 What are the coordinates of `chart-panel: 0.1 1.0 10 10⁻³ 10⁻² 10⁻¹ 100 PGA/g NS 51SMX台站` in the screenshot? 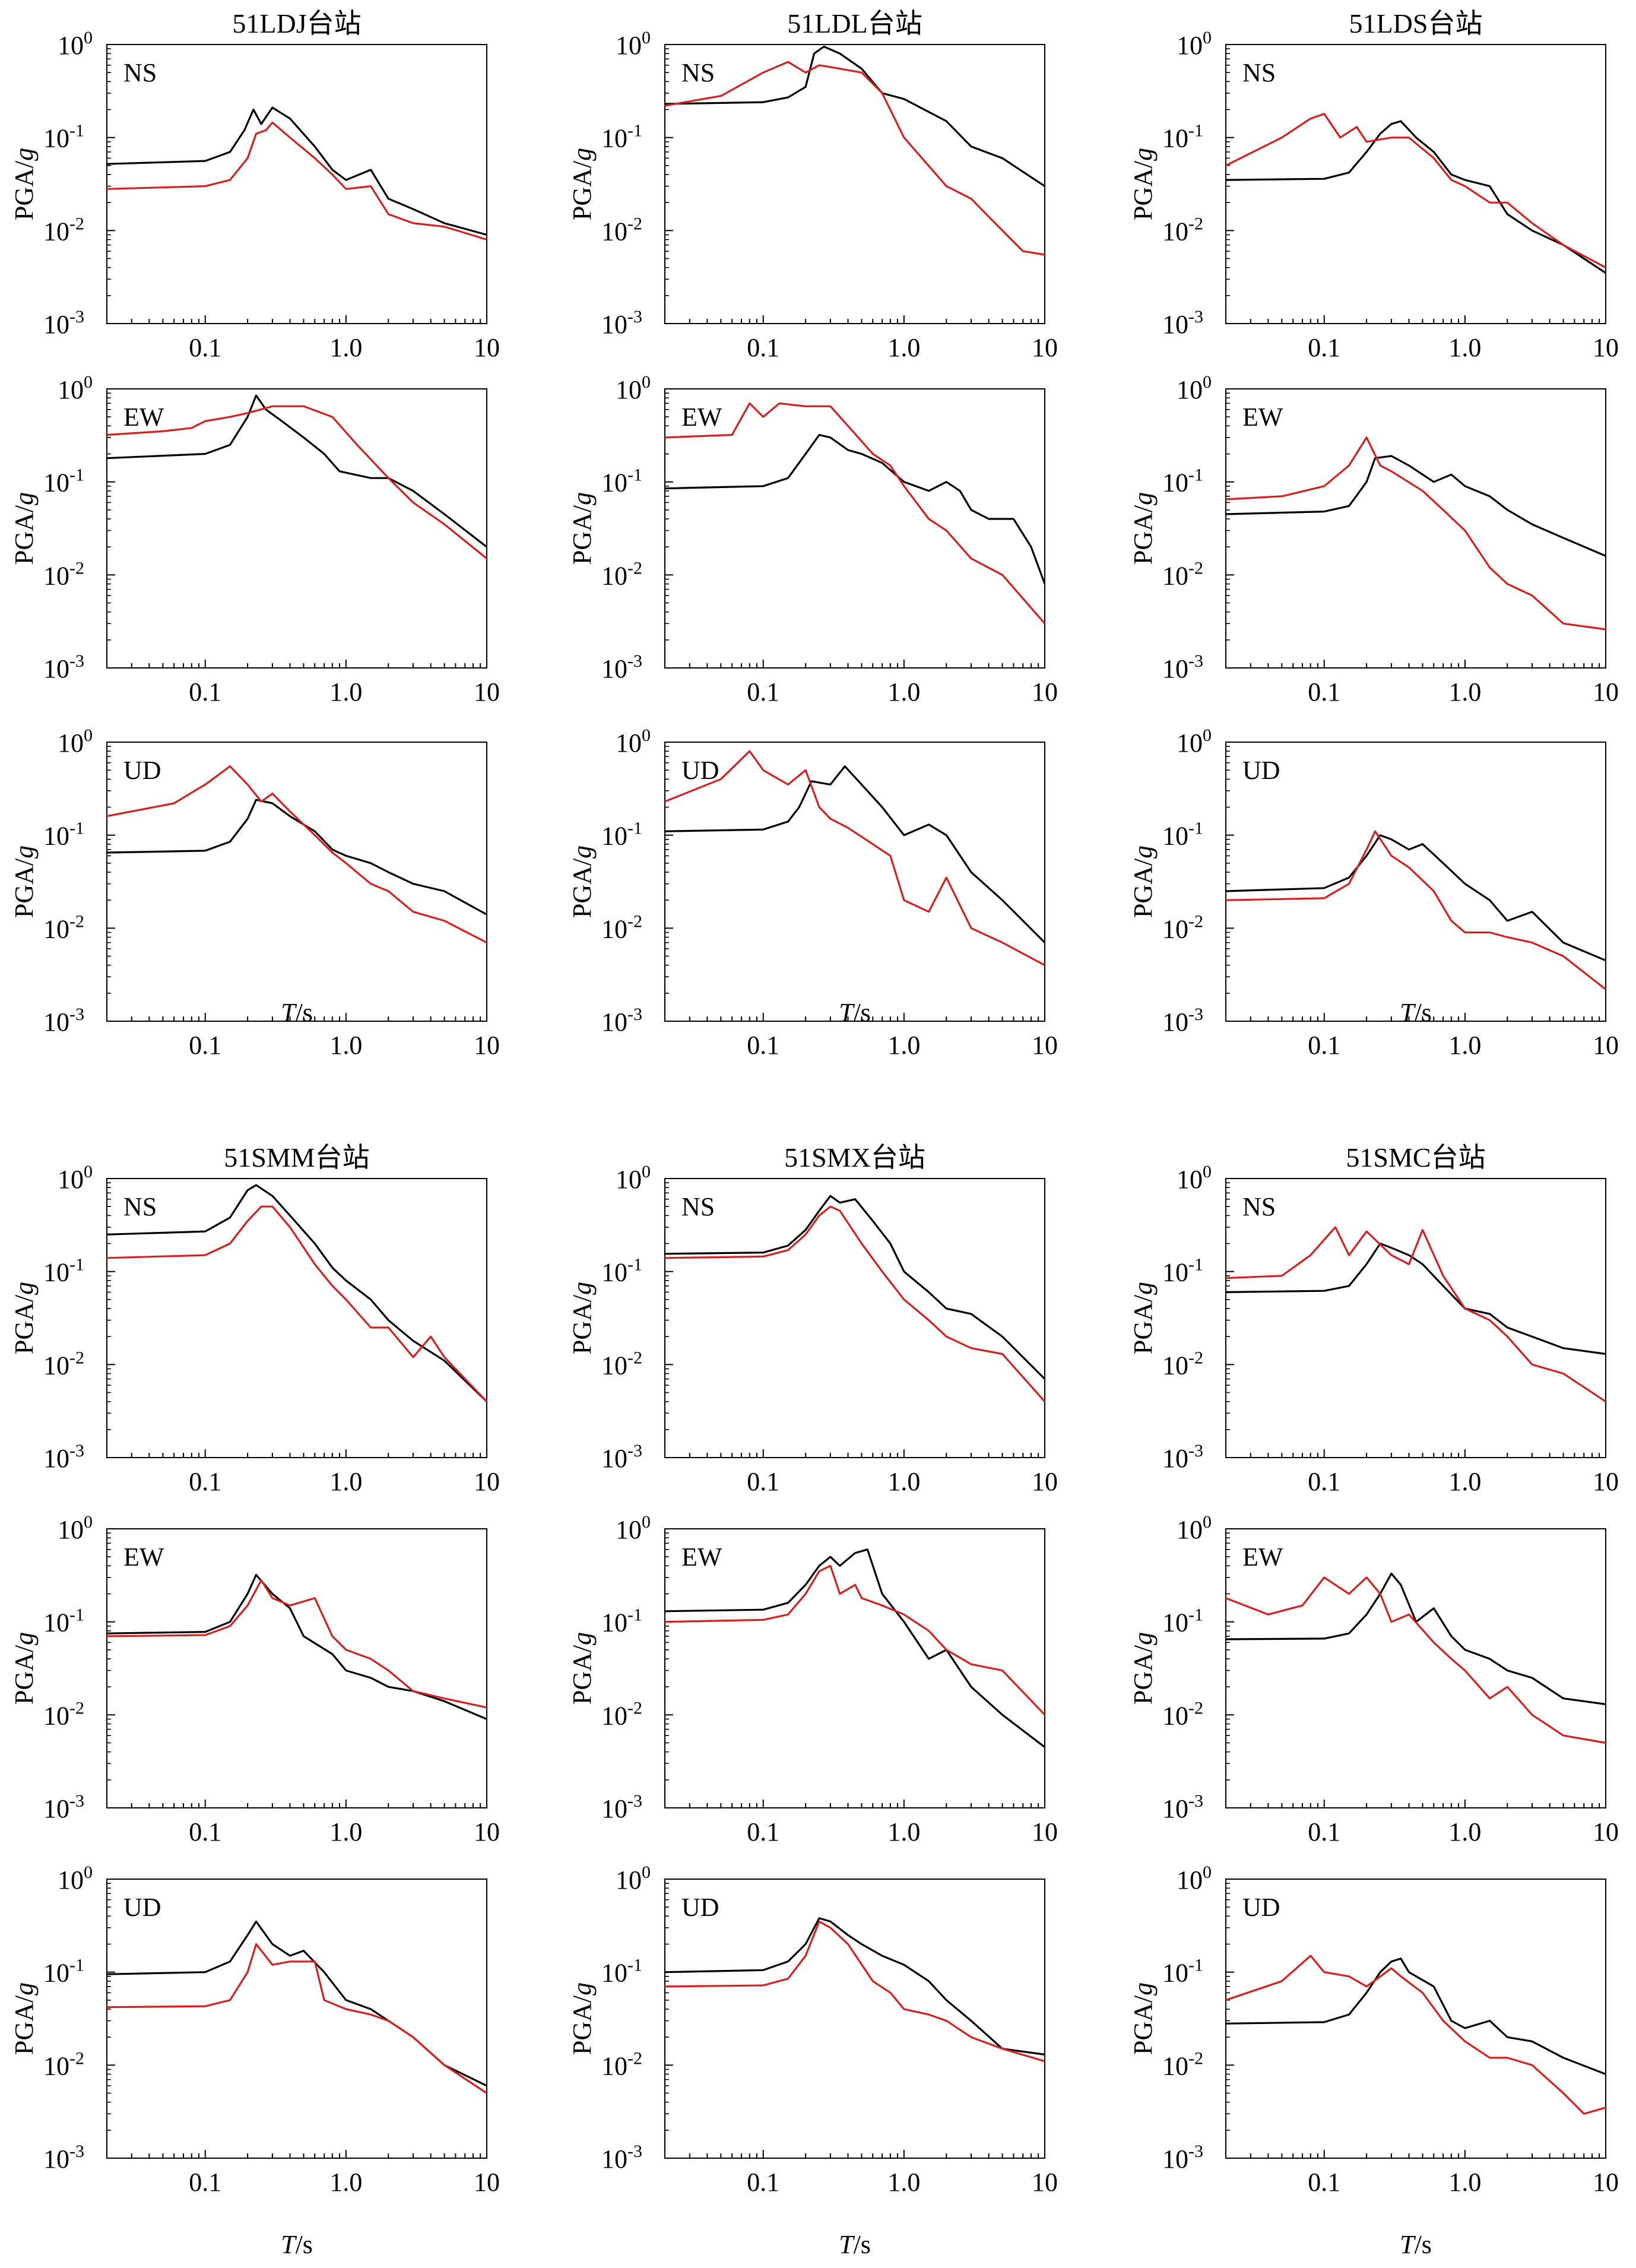 It's located at (812, 1319).